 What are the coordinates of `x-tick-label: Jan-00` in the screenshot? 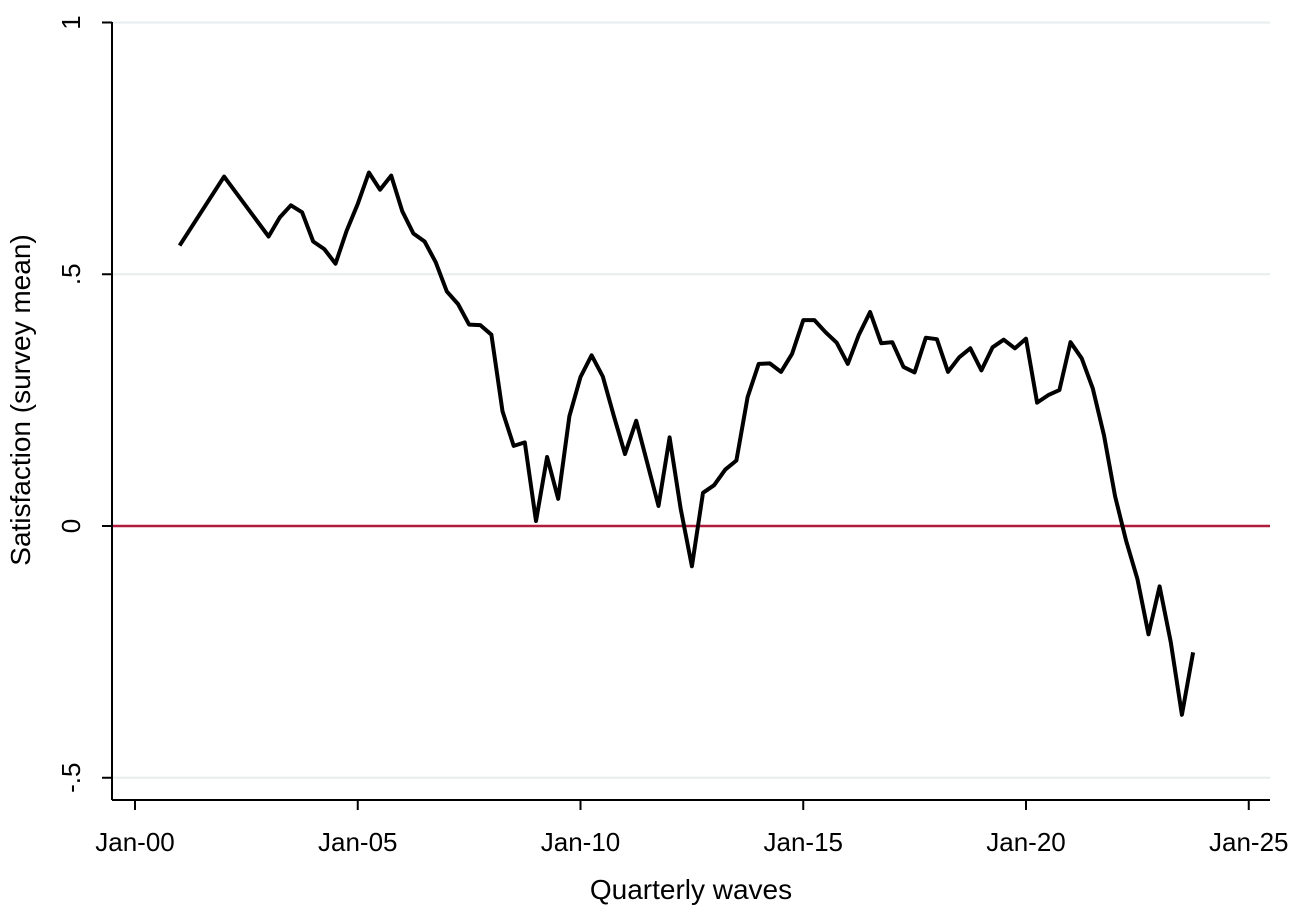 It's located at (135, 842).